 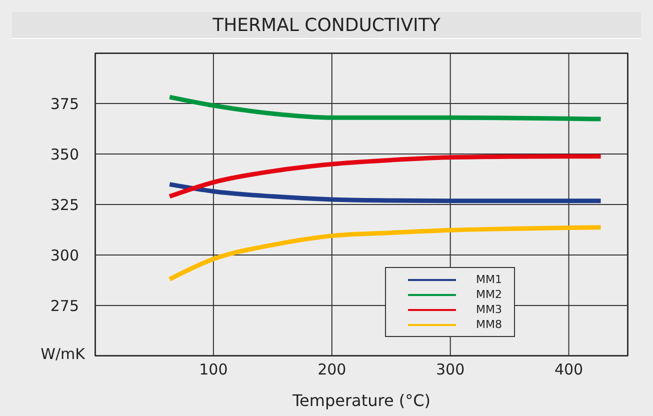 What do you see at coordinates (326, 25) in the screenshot?
I see `chart-title: THERMAL CONDUCTIVITY` at bounding box center [326, 25].